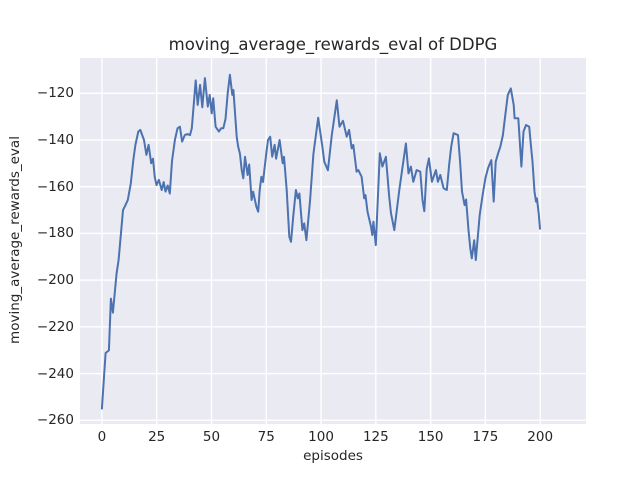  Describe the element at coordinates (102, 437) in the screenshot. I see `x-tick-label: 0` at that location.